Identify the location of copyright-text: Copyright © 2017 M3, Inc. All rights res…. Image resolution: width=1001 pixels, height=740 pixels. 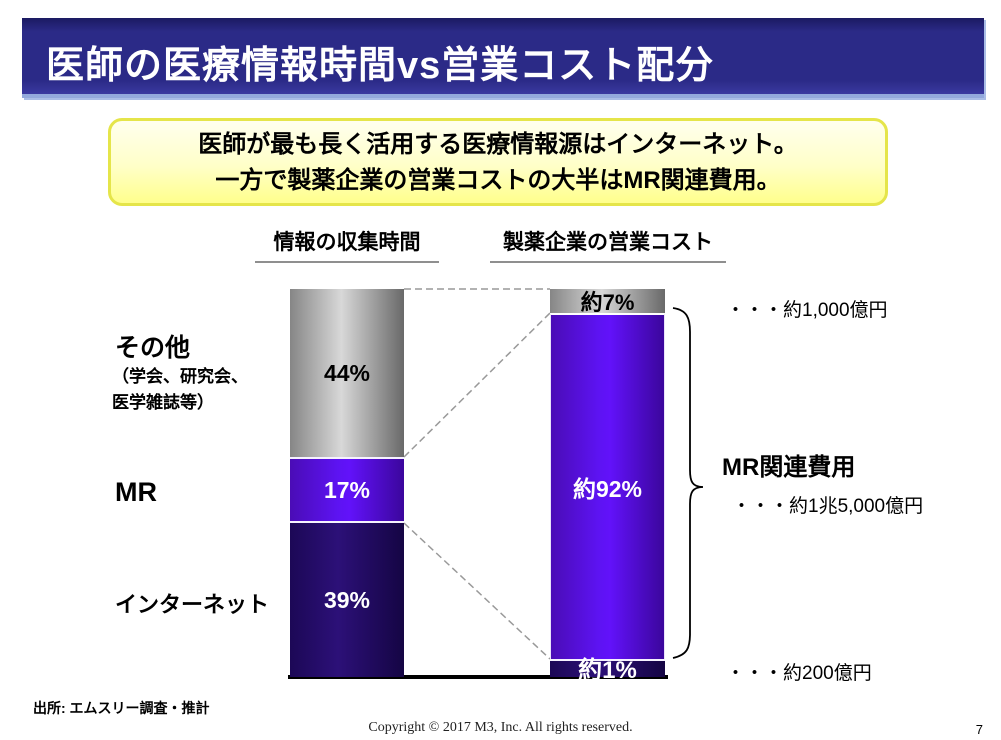
(500, 727).